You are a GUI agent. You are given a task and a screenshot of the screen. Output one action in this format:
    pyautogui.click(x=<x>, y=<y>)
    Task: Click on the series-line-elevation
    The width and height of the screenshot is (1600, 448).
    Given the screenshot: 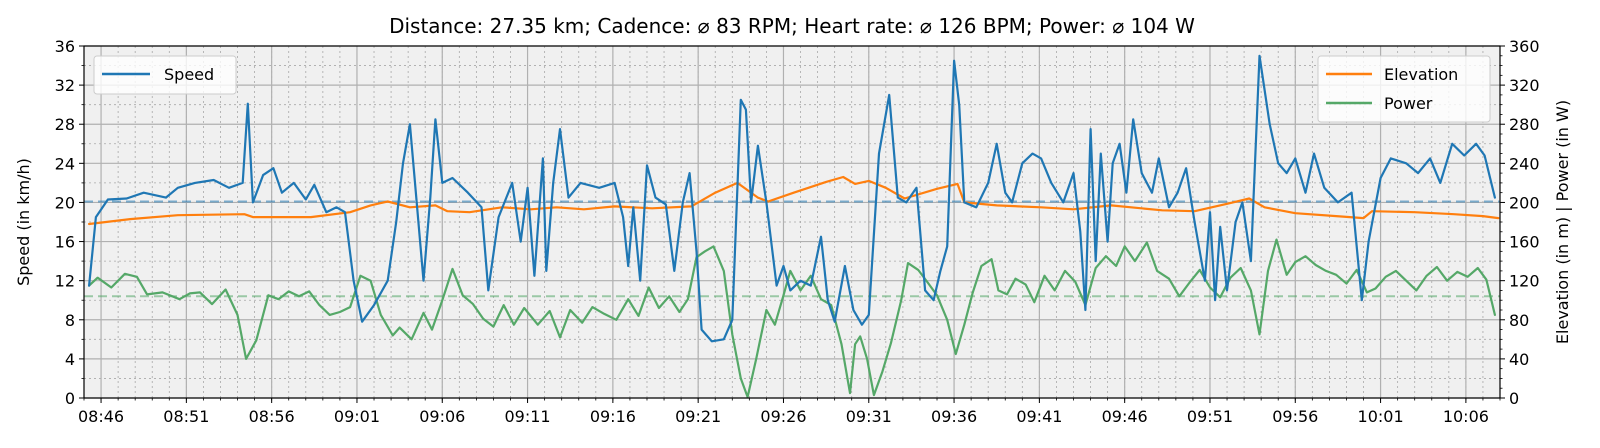 What is the action you would take?
    pyautogui.click(x=793, y=200)
    